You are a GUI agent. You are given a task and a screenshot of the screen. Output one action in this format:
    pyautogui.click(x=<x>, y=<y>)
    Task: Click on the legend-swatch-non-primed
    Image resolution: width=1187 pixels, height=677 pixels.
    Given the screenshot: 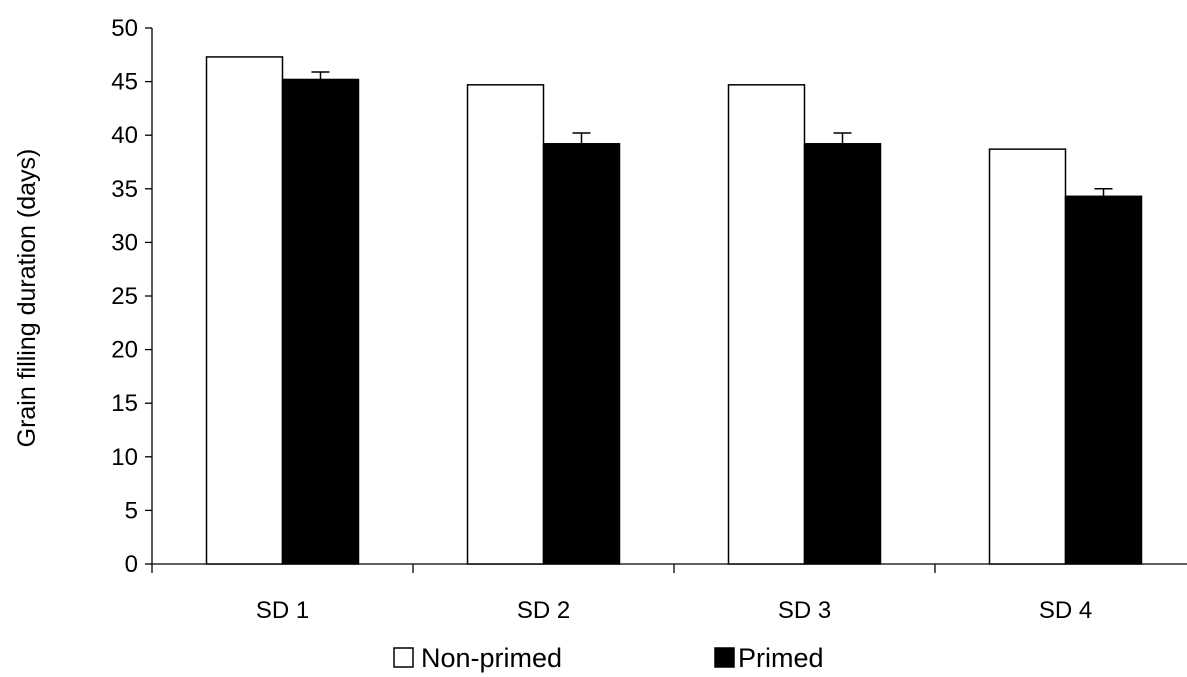 What is the action you would take?
    pyautogui.click(x=403, y=657)
    